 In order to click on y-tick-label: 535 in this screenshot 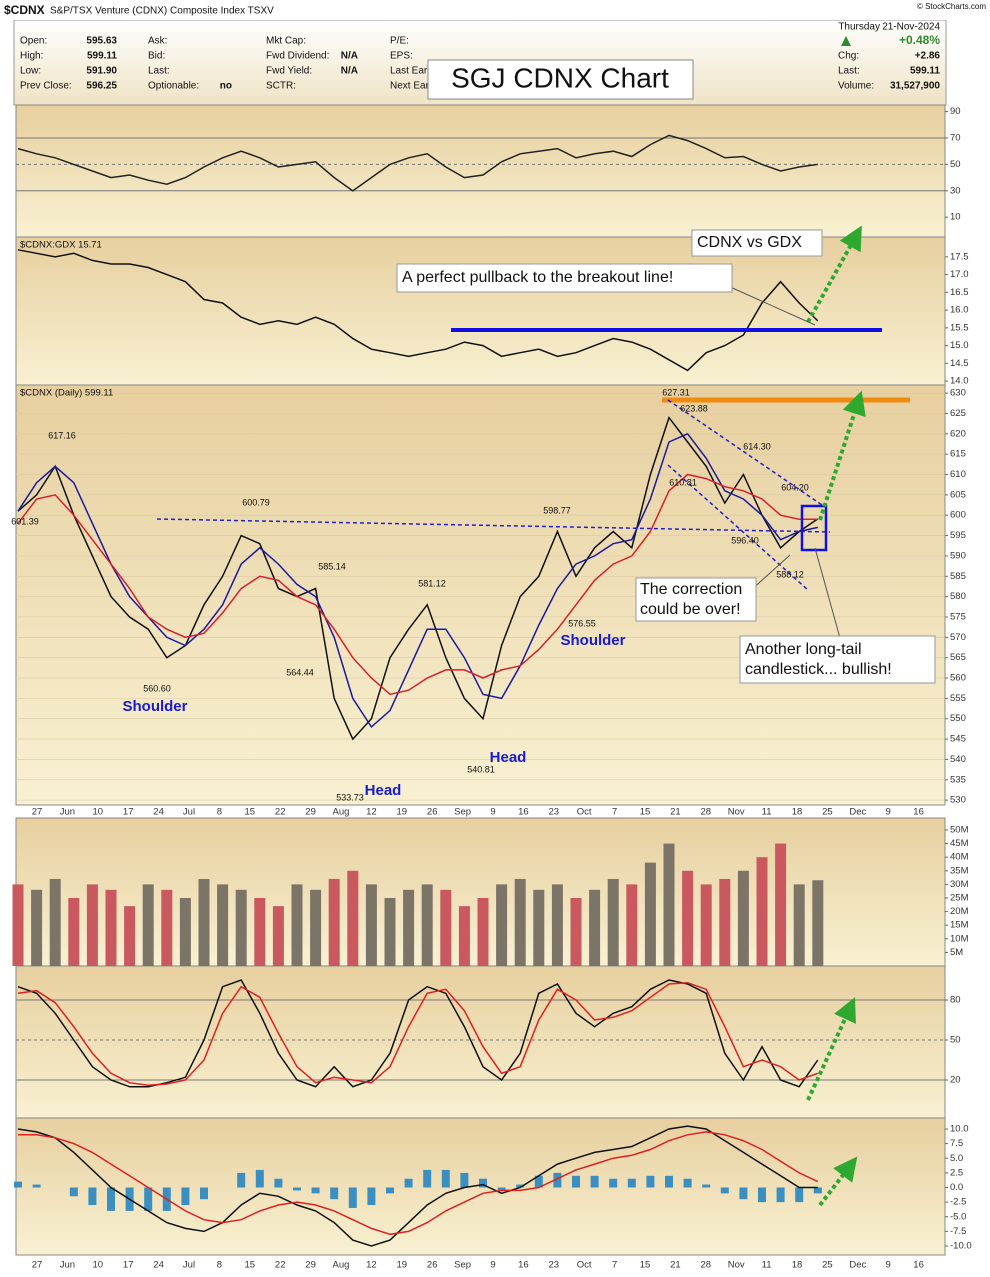, I will do `click(958, 779)`.